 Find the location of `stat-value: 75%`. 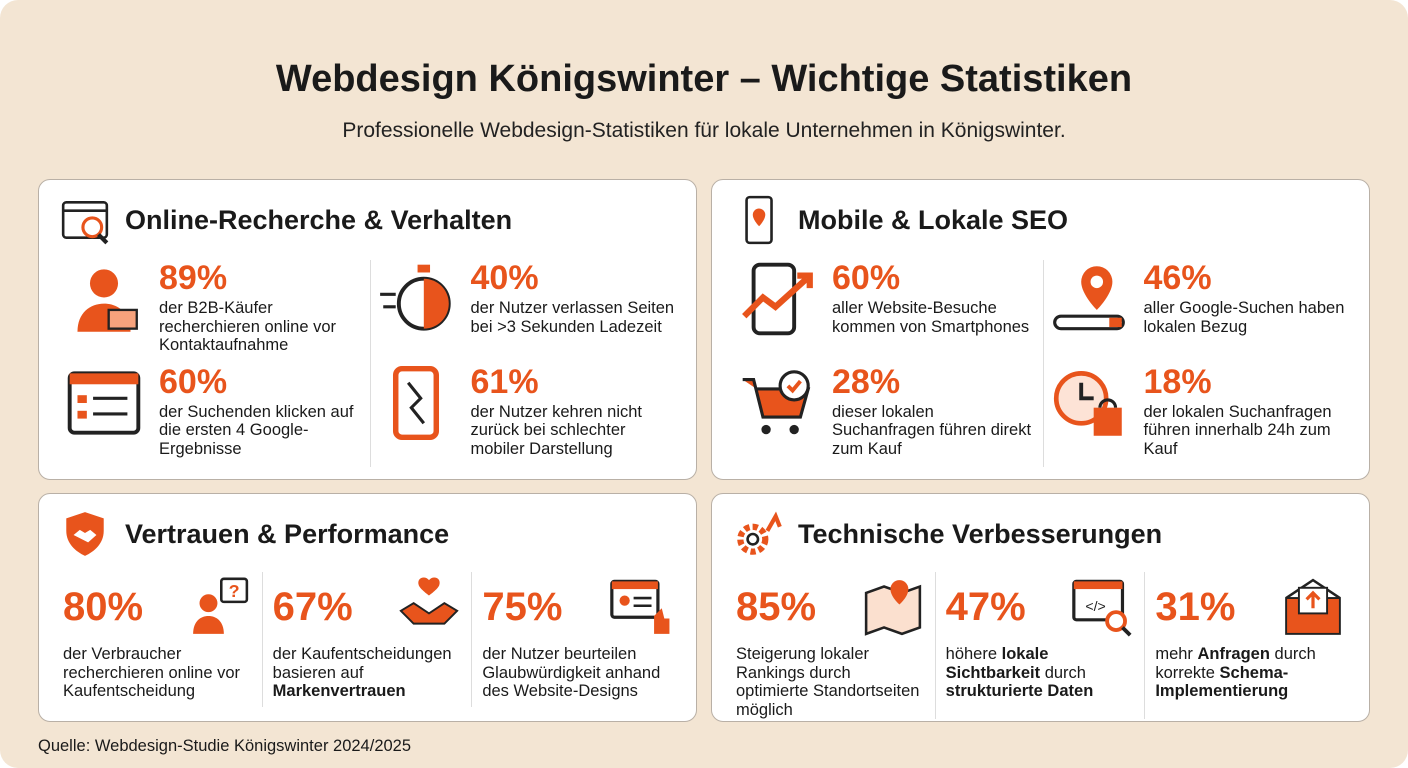

stat-value: 75% is located at coordinates (522, 607).